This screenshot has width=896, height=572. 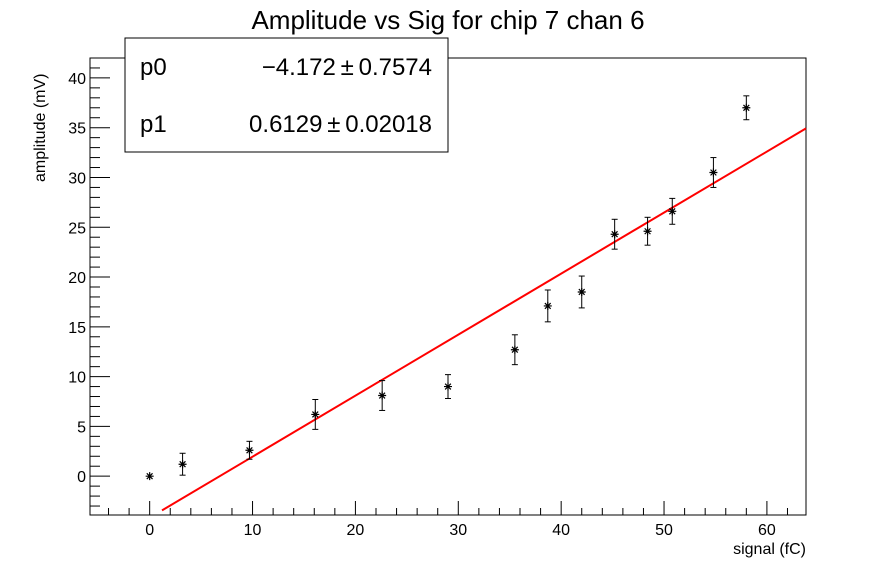 What do you see at coordinates (347, 67) in the screenshot?
I see `stats-p0-value: −4.172 ± 0.7574` at bounding box center [347, 67].